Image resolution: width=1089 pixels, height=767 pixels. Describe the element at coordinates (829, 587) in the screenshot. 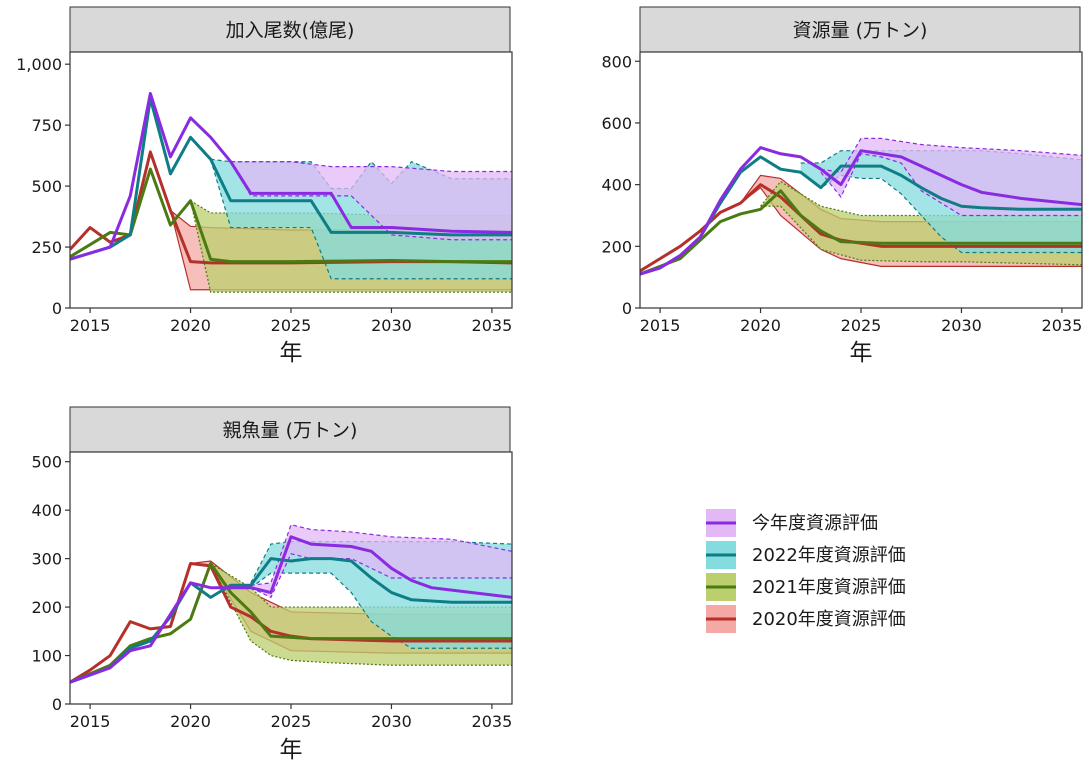

I see `legend-label-y2021: 2021年度資源評価` at that location.